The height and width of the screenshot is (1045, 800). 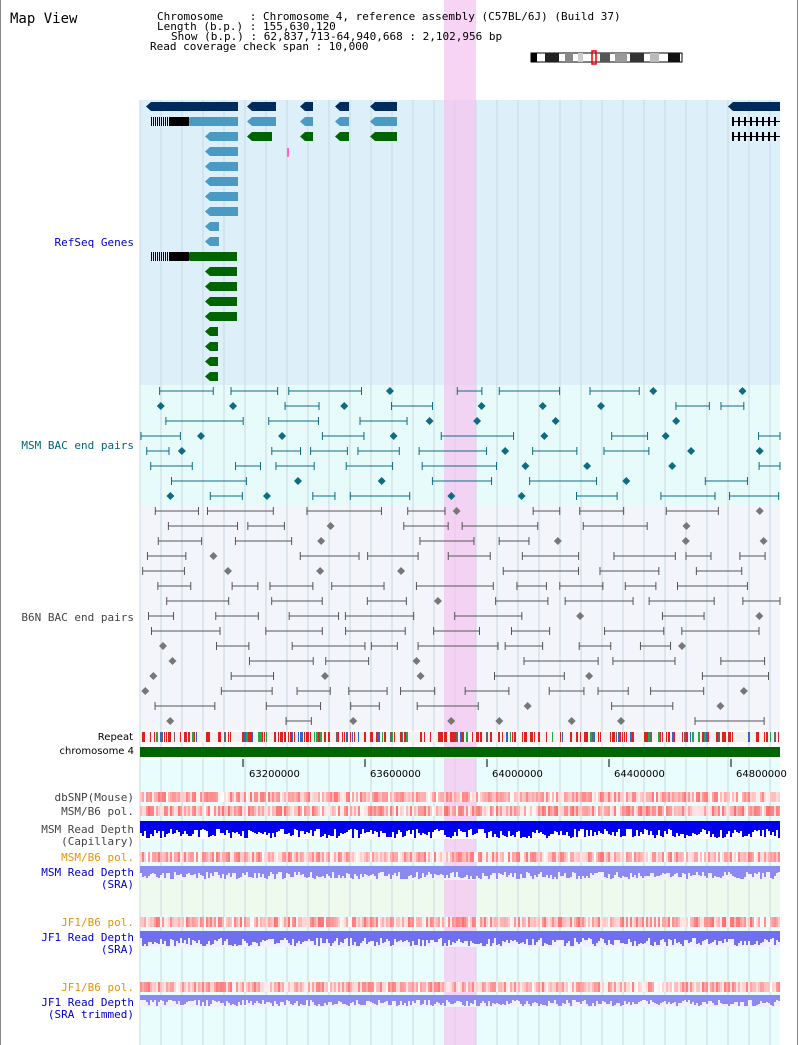 What do you see at coordinates (274, 774) in the screenshot?
I see `axis-tick-label: 63200000` at bounding box center [274, 774].